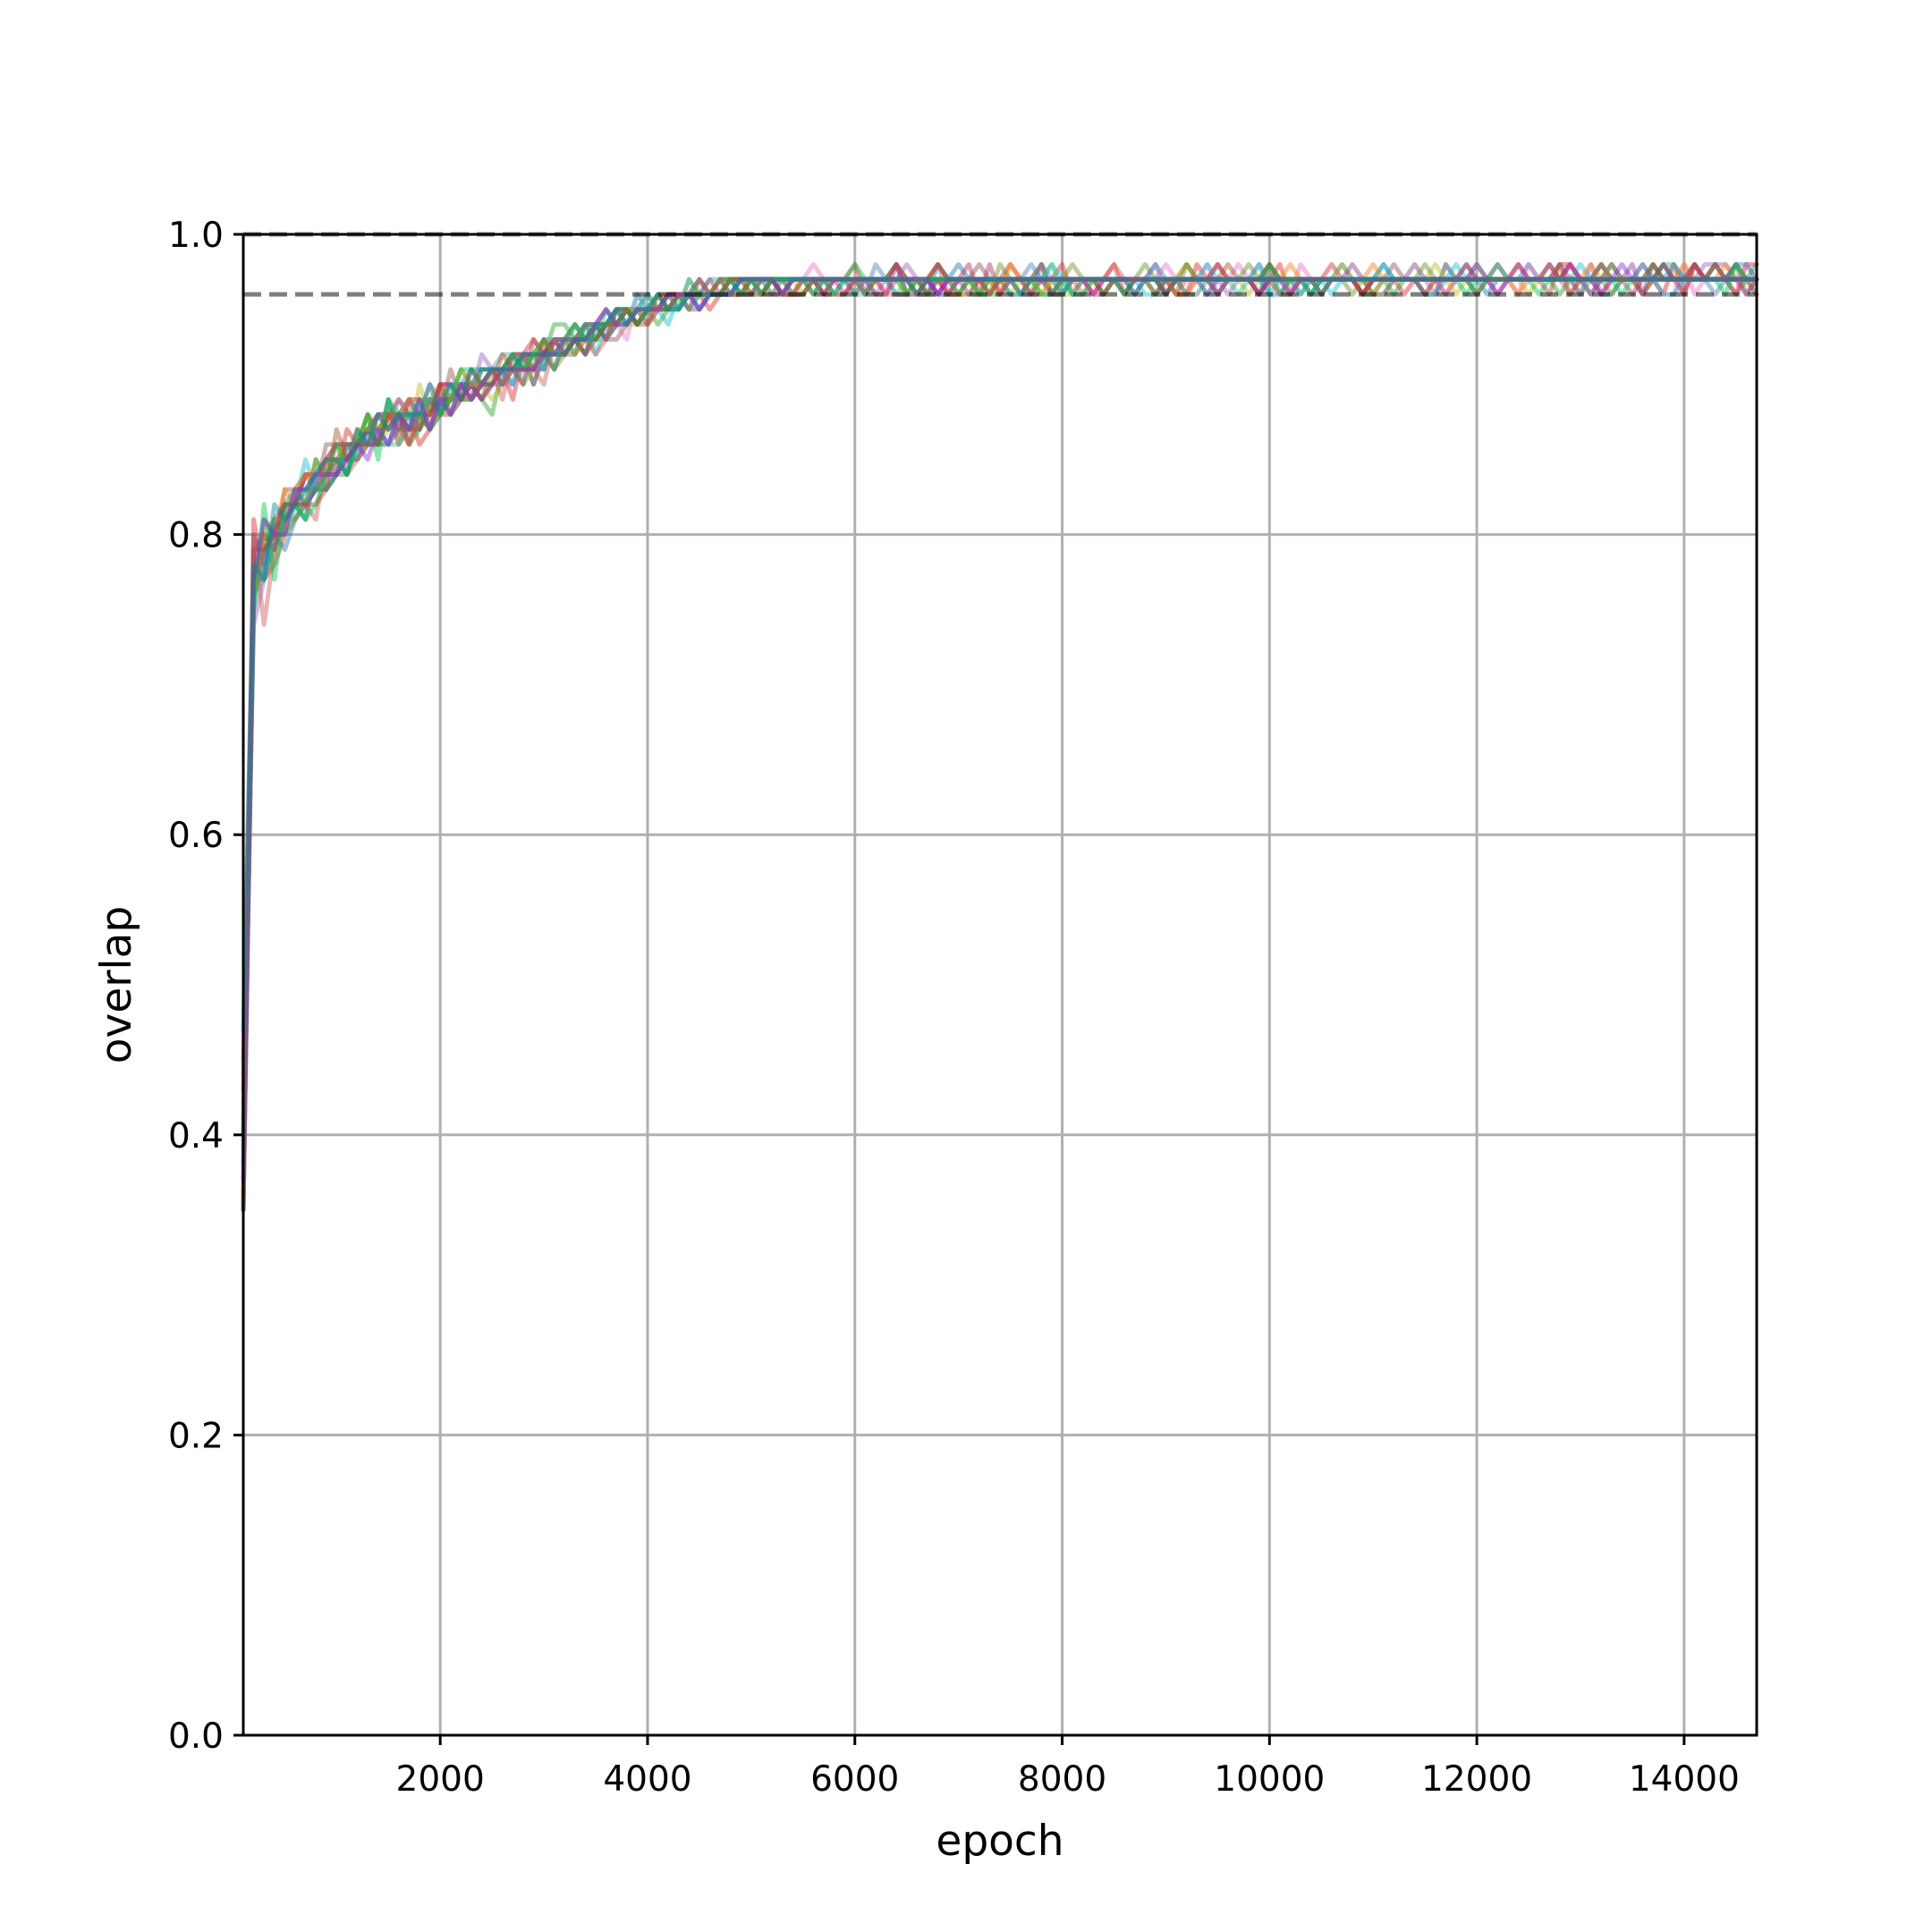  I want to click on x-tick-label: 14000, so click(1684, 1779).